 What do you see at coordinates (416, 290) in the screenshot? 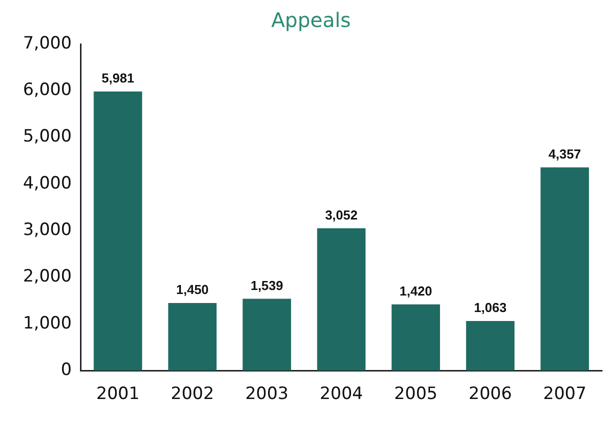
I see `data-label: 1,420` at bounding box center [416, 290].